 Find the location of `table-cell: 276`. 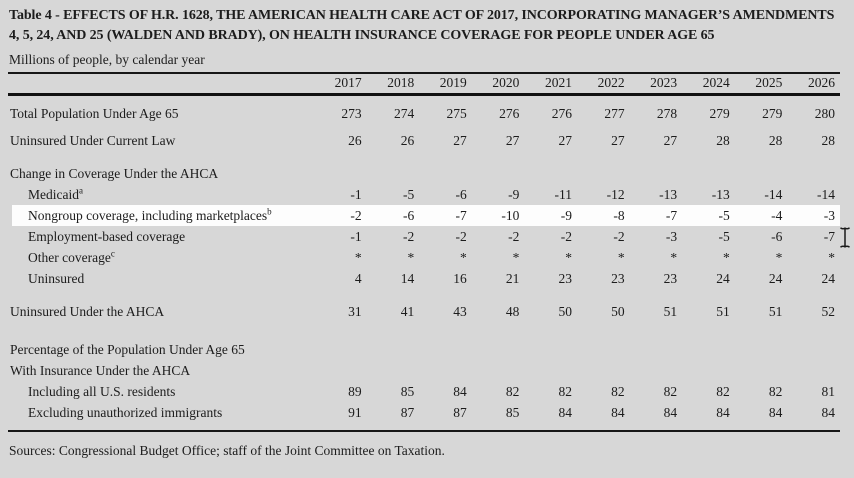

table-cell: 276 is located at coordinates (509, 113).